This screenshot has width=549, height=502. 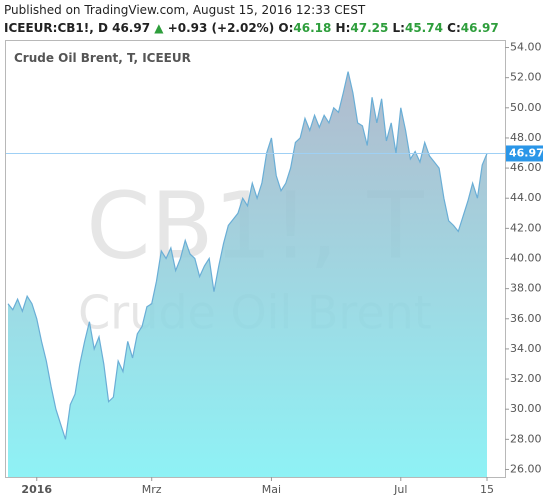 What do you see at coordinates (526, 258) in the screenshot?
I see `y-tick-label: 40.00` at bounding box center [526, 258].